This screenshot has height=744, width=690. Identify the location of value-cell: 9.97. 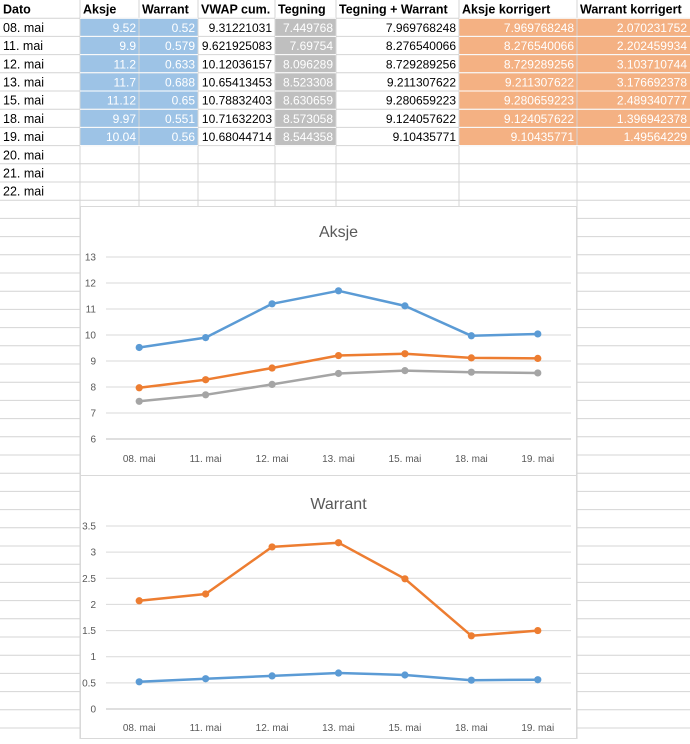
(125, 119).